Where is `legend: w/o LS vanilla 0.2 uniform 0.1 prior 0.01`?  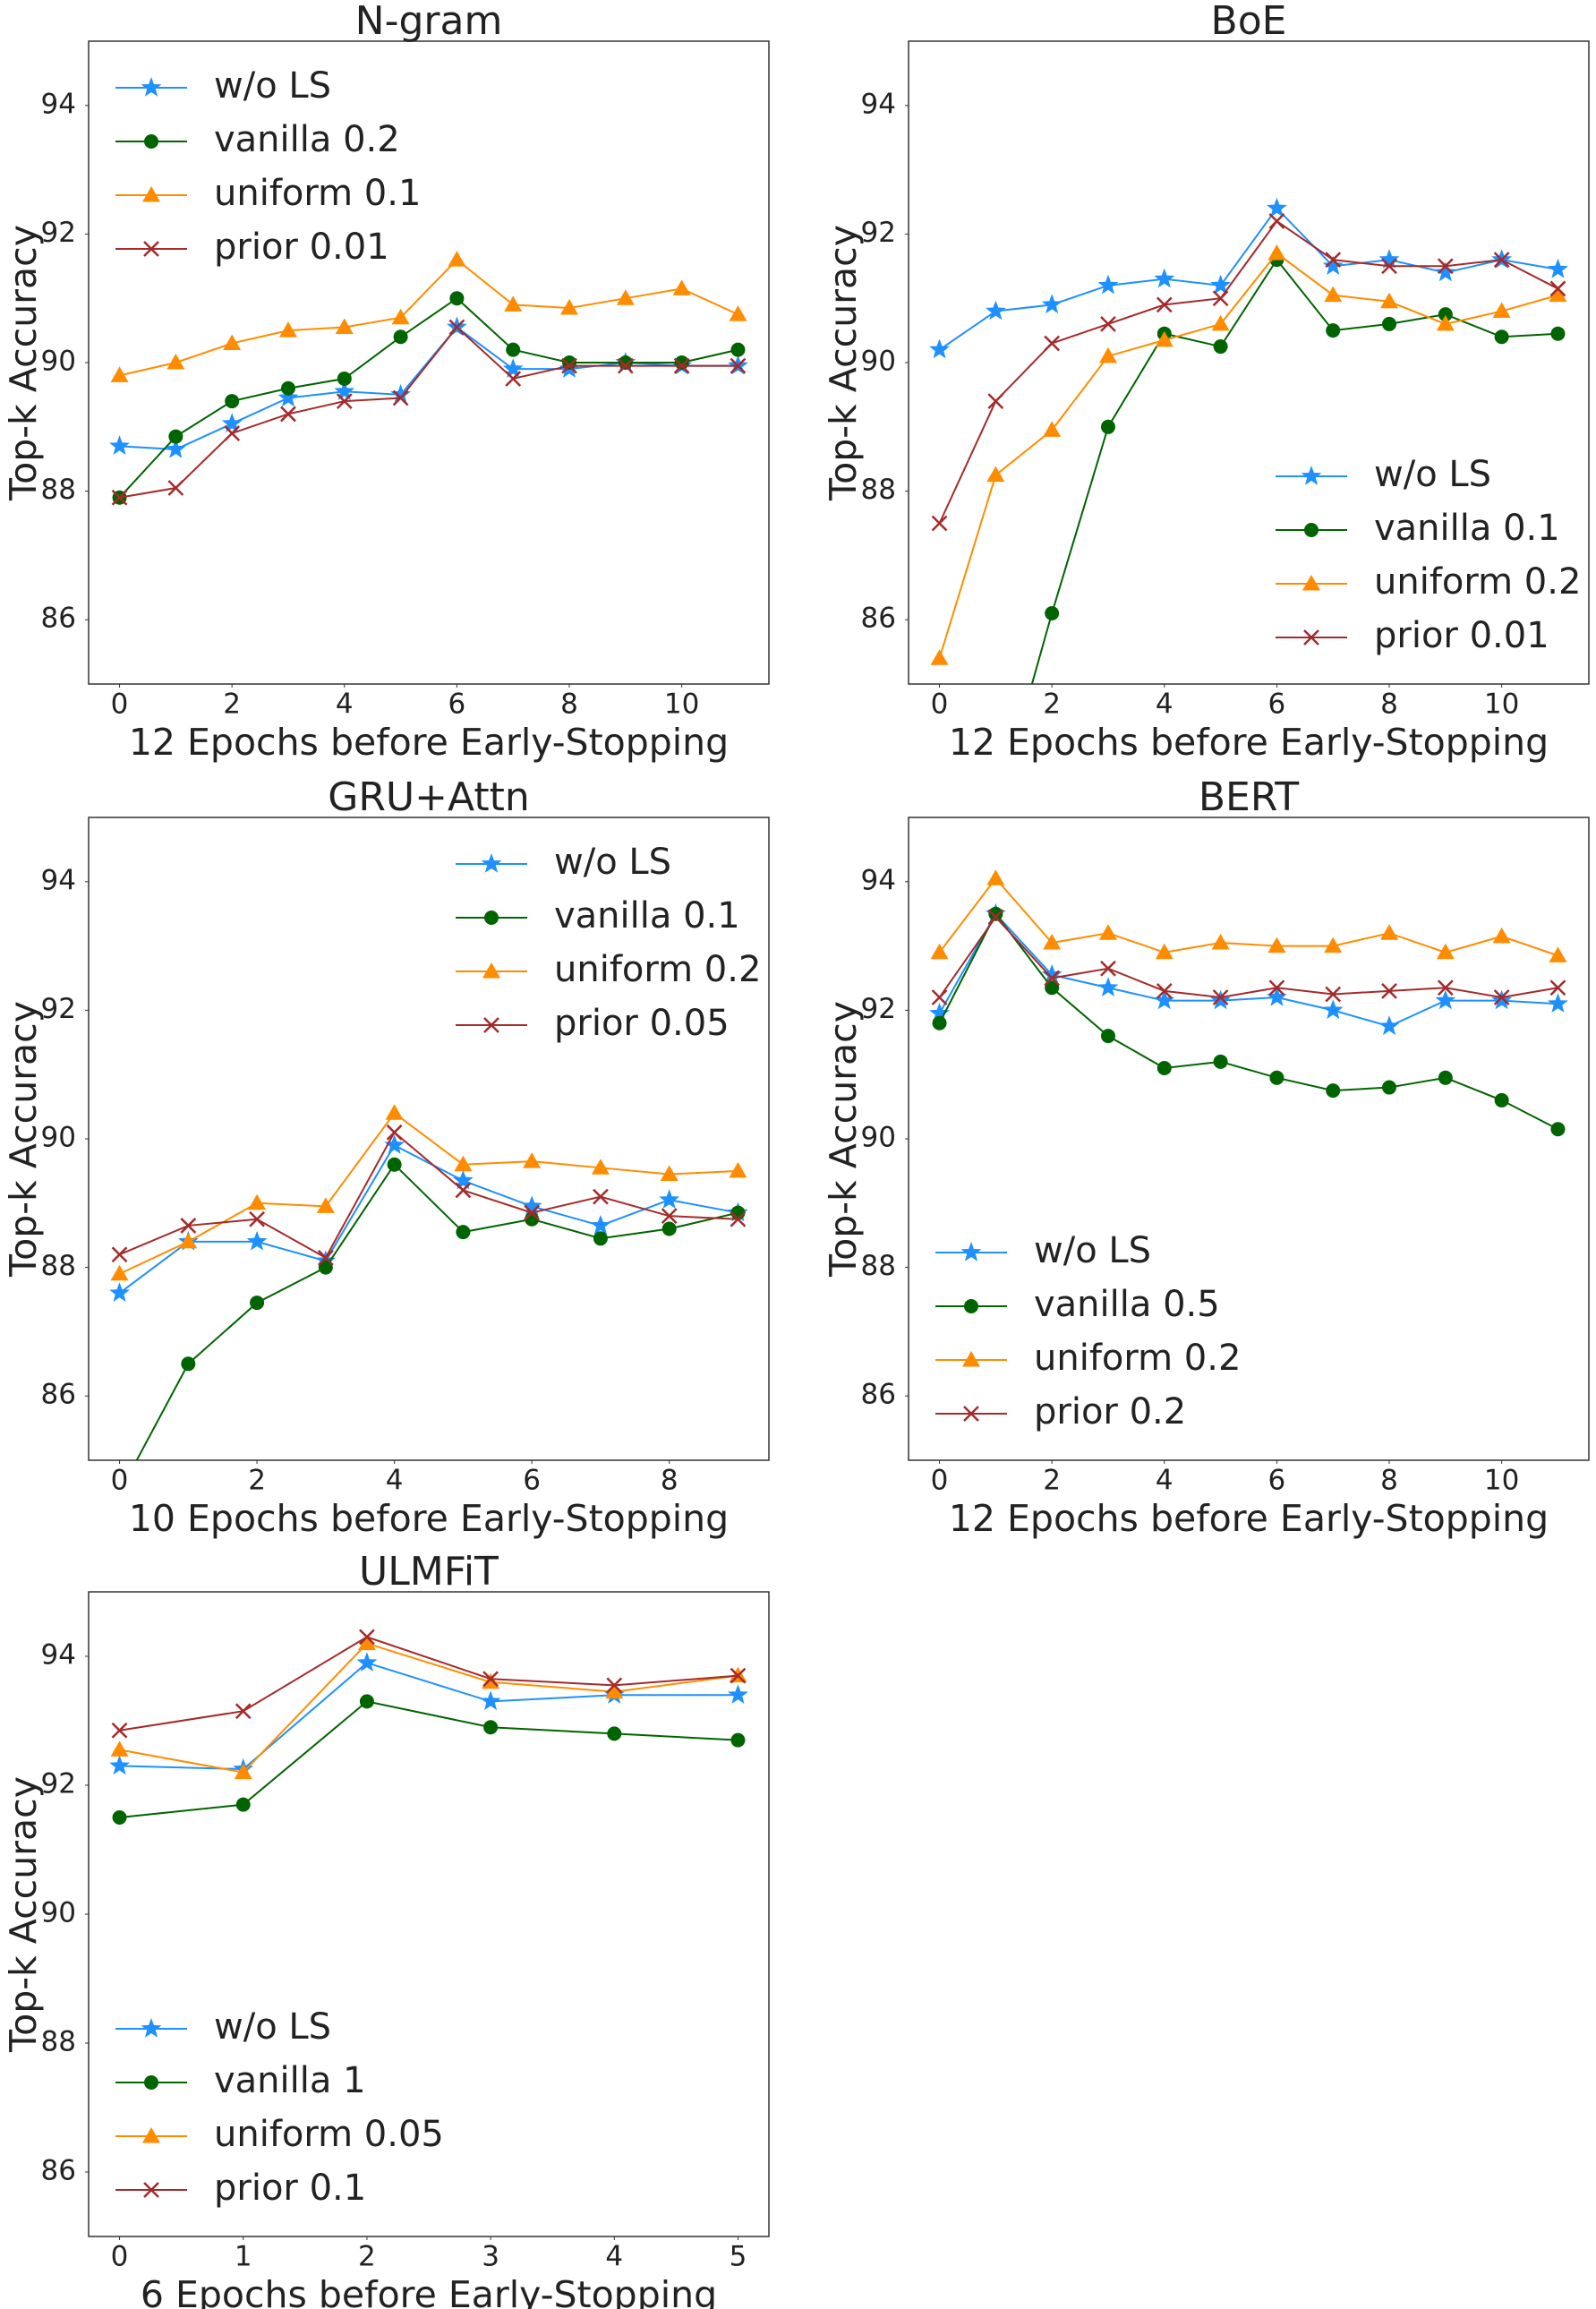 legend: w/o LS vanilla 0.2 uniform 0.1 prior 0.01 is located at coordinates (268, 166).